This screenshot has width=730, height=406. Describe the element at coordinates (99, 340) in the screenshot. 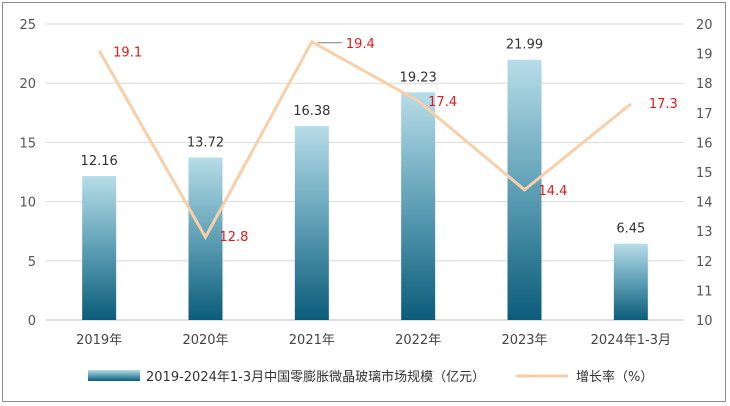

I see `category-label: 2019年` at that location.